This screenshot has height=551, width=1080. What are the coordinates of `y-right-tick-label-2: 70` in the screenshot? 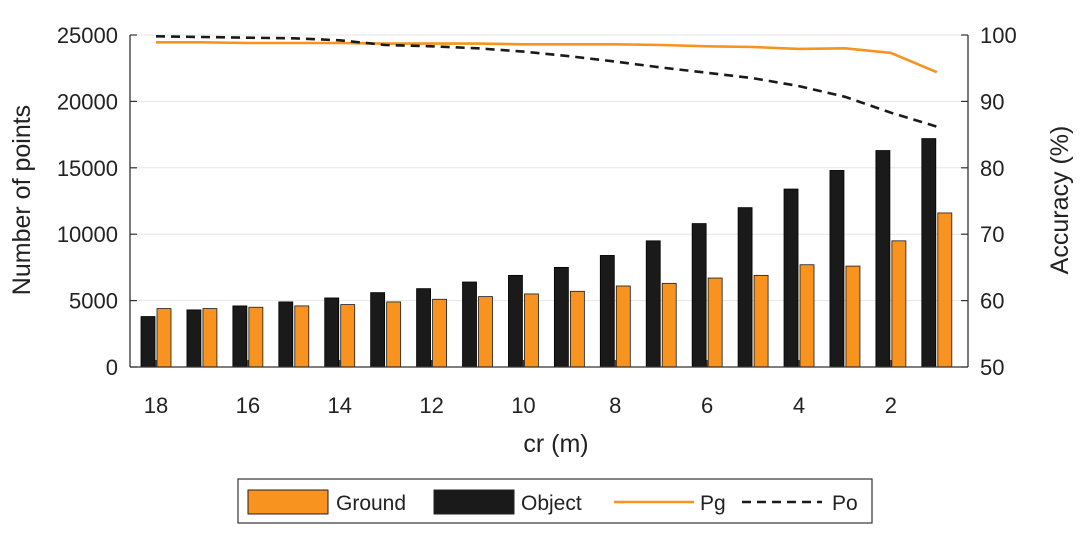 It's located at (992, 234).